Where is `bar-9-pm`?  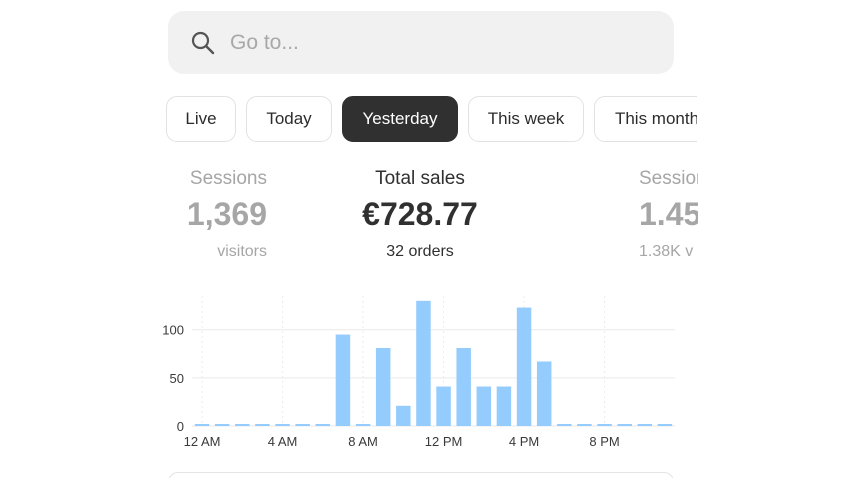
bar-9-pm is located at coordinates (624, 425).